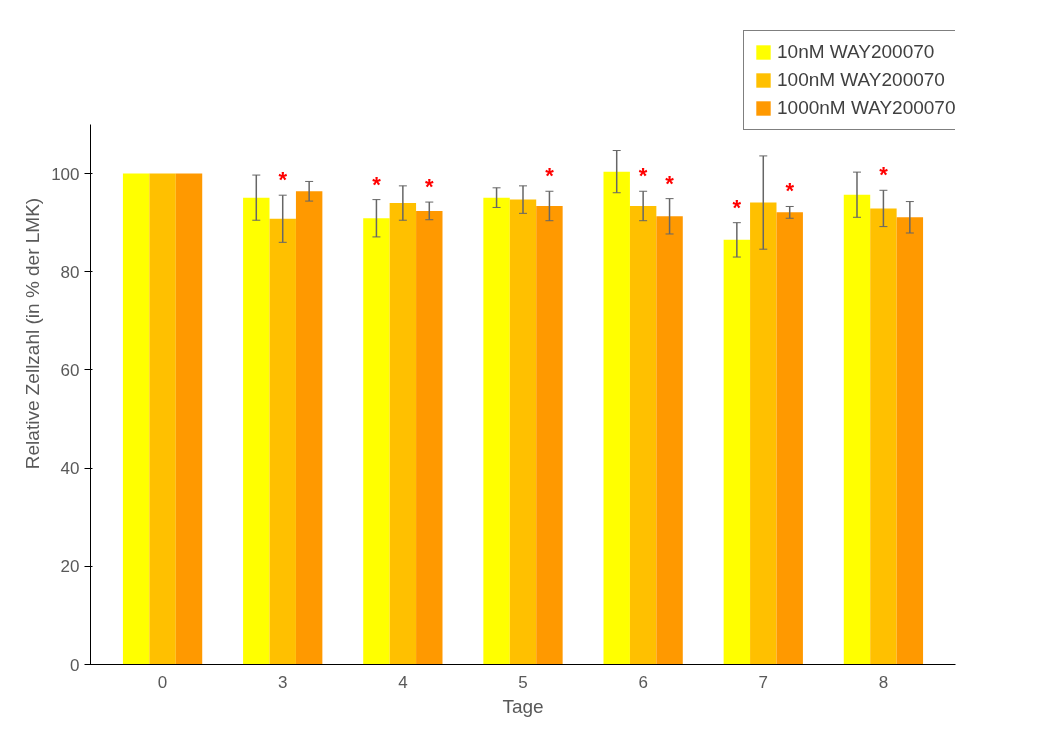  What do you see at coordinates (523, 706) in the screenshot?
I see `x-axis-title: Tage` at bounding box center [523, 706].